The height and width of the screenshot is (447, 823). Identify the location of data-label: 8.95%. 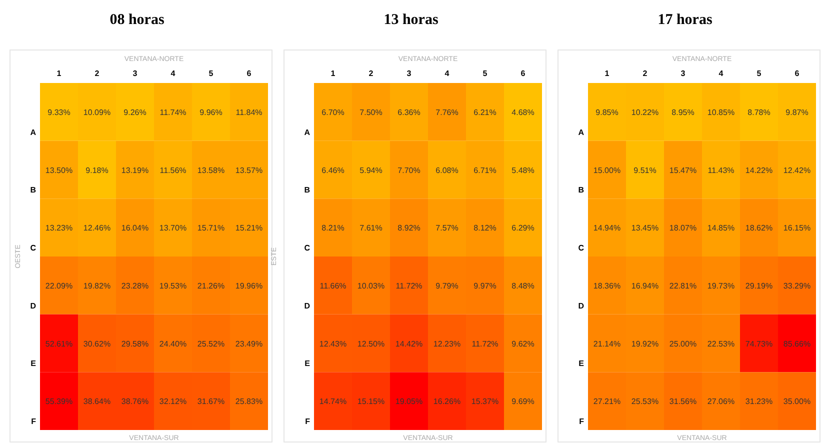
(683, 112).